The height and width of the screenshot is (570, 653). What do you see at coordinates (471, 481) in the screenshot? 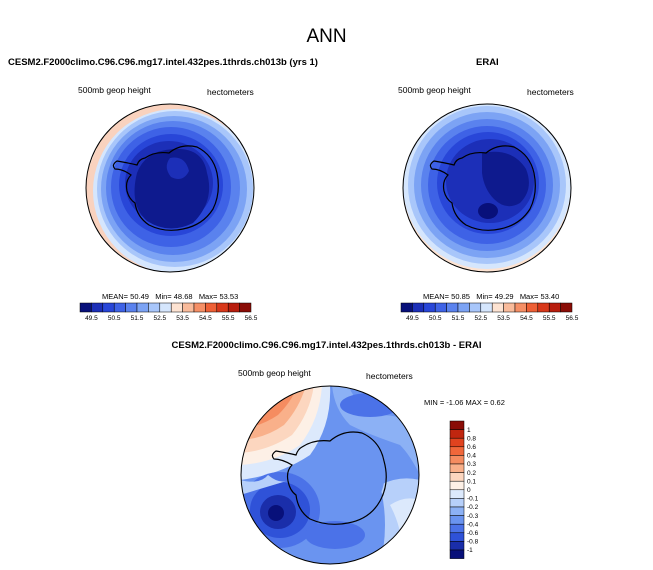
I see `diff-colorbar-label: 0.1` at bounding box center [471, 481].